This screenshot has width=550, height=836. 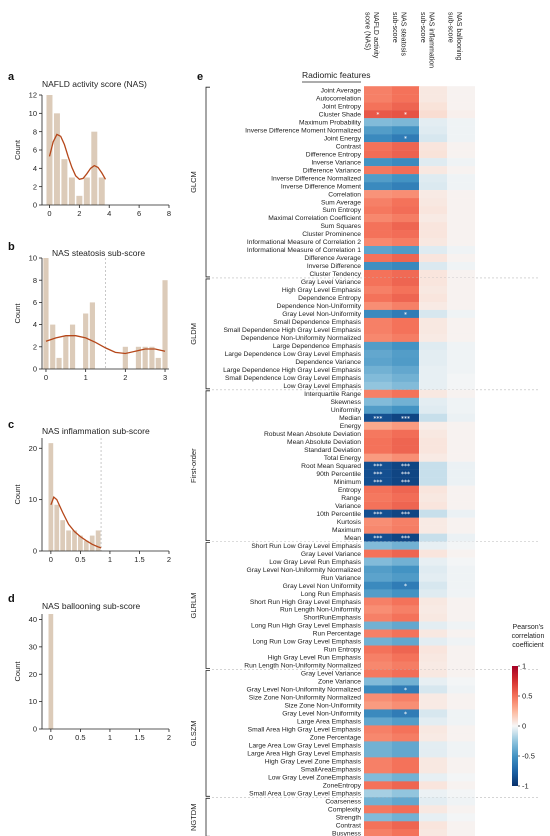 I want to click on feature-label: Variance, so click(x=348, y=506).